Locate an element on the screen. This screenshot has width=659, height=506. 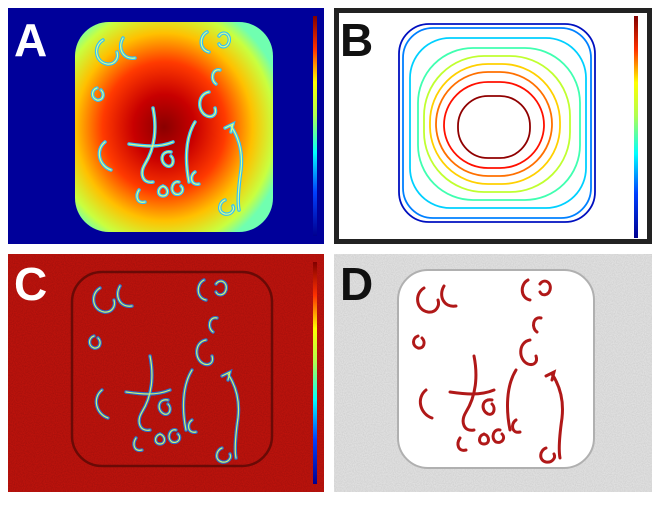
panel-label: D is located at coordinates (356, 284).